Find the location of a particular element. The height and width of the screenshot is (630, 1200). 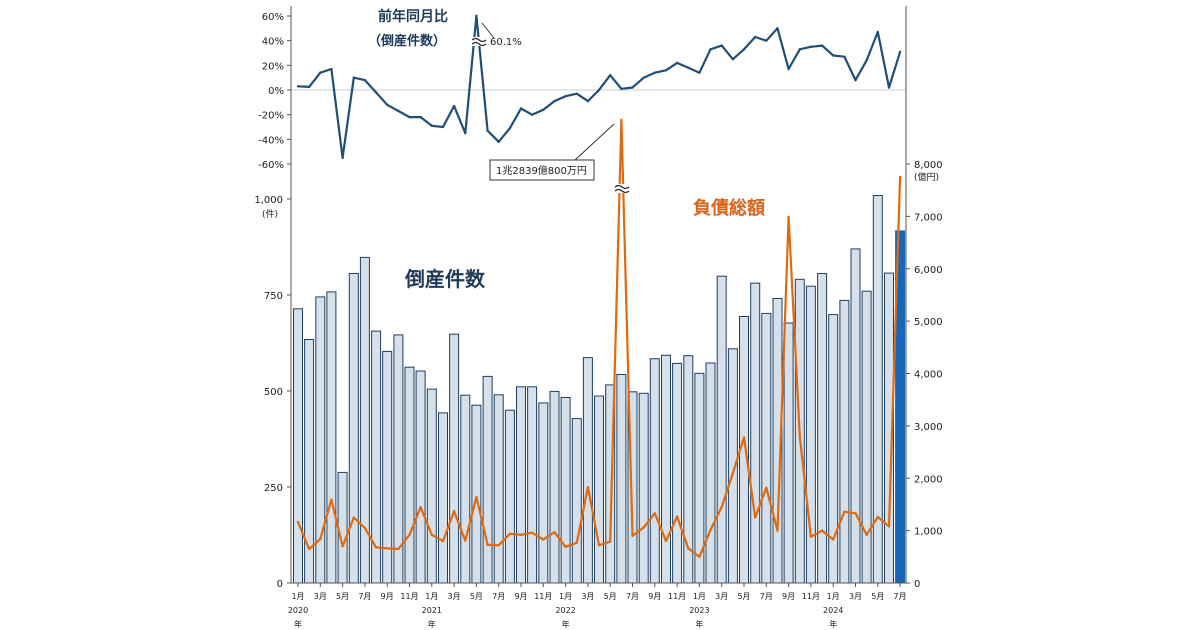

yoy-subtitle: （倒産件数） is located at coordinates (407, 41).